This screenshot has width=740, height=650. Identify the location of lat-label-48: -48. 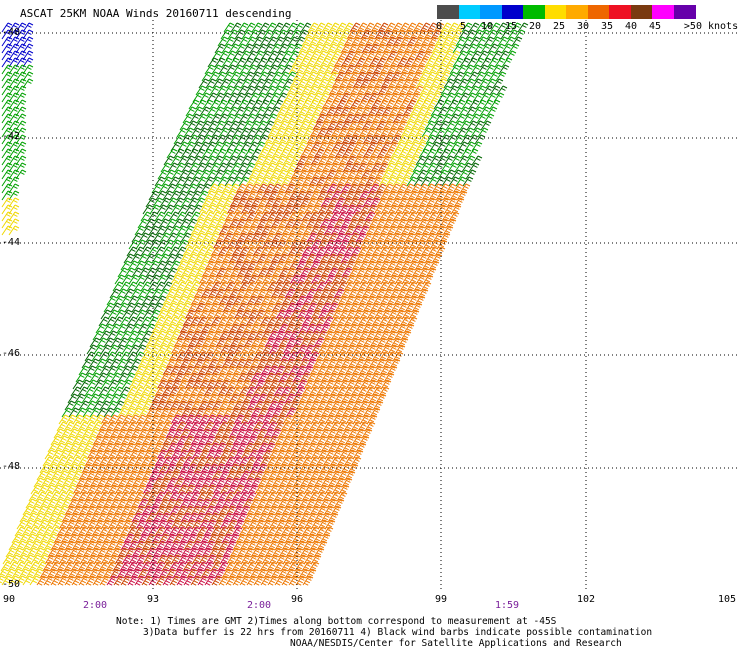
(11, 466).